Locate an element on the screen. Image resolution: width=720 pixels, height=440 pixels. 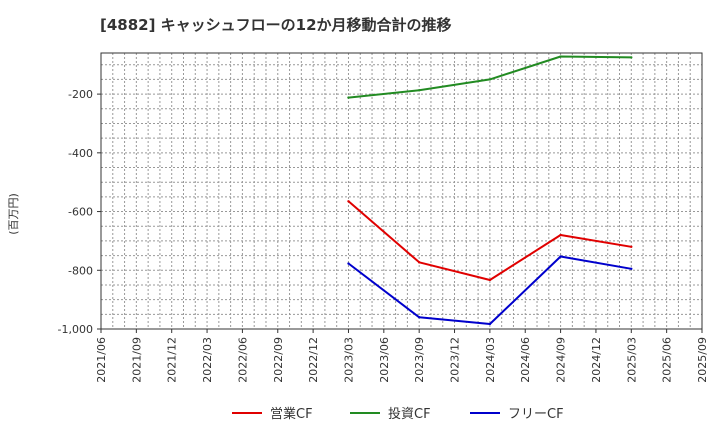
x-tick-label: 2022/06 is located at coordinates (242, 360).